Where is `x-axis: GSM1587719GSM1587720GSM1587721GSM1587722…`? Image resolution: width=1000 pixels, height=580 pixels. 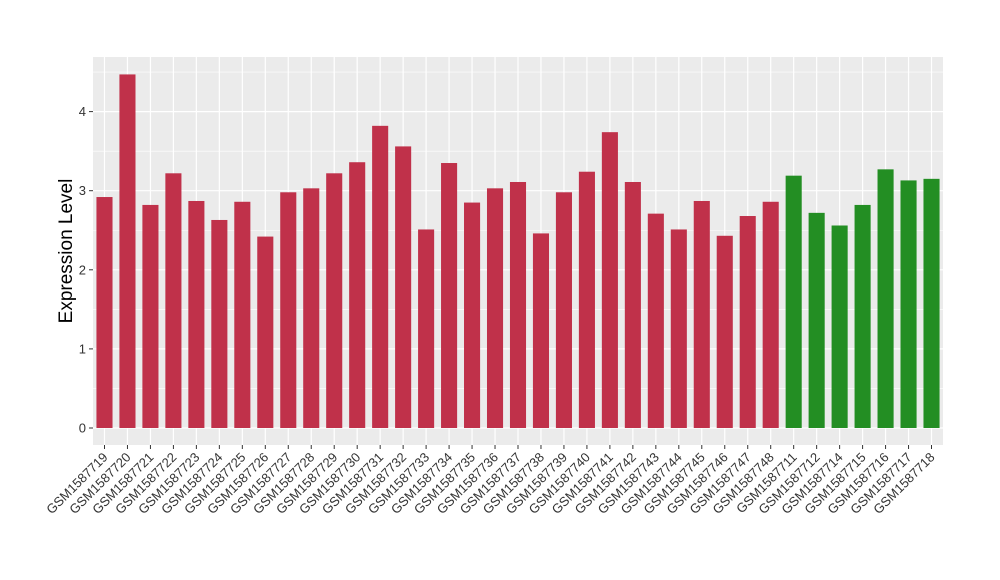
x-axis: GSM1587719GSM1587720GSM1587721GSM1587722… is located at coordinates (490, 481).